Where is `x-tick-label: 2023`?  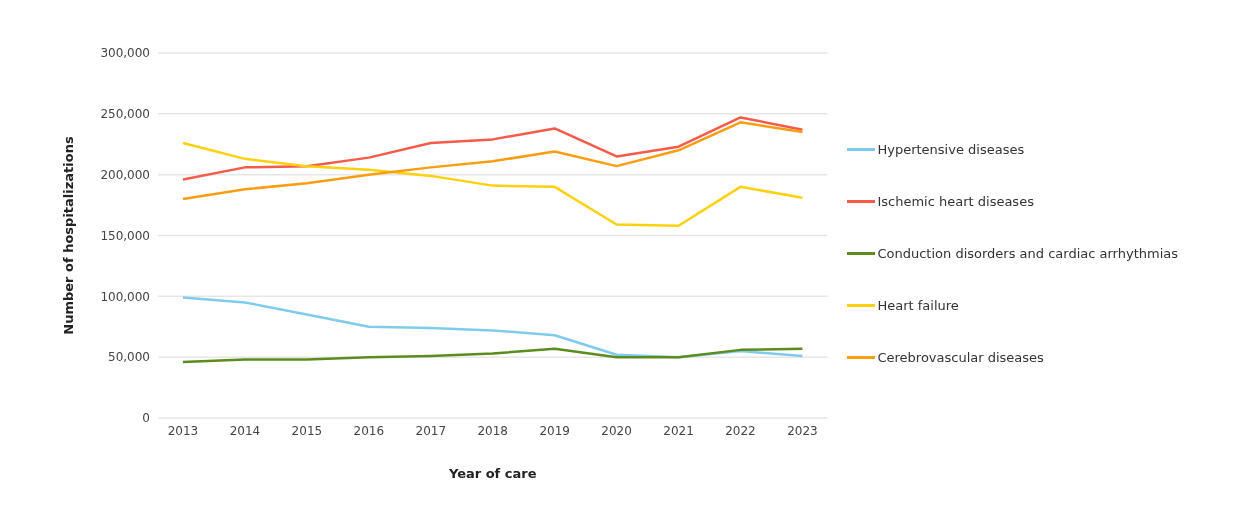 x-tick-label: 2023 is located at coordinates (802, 430).